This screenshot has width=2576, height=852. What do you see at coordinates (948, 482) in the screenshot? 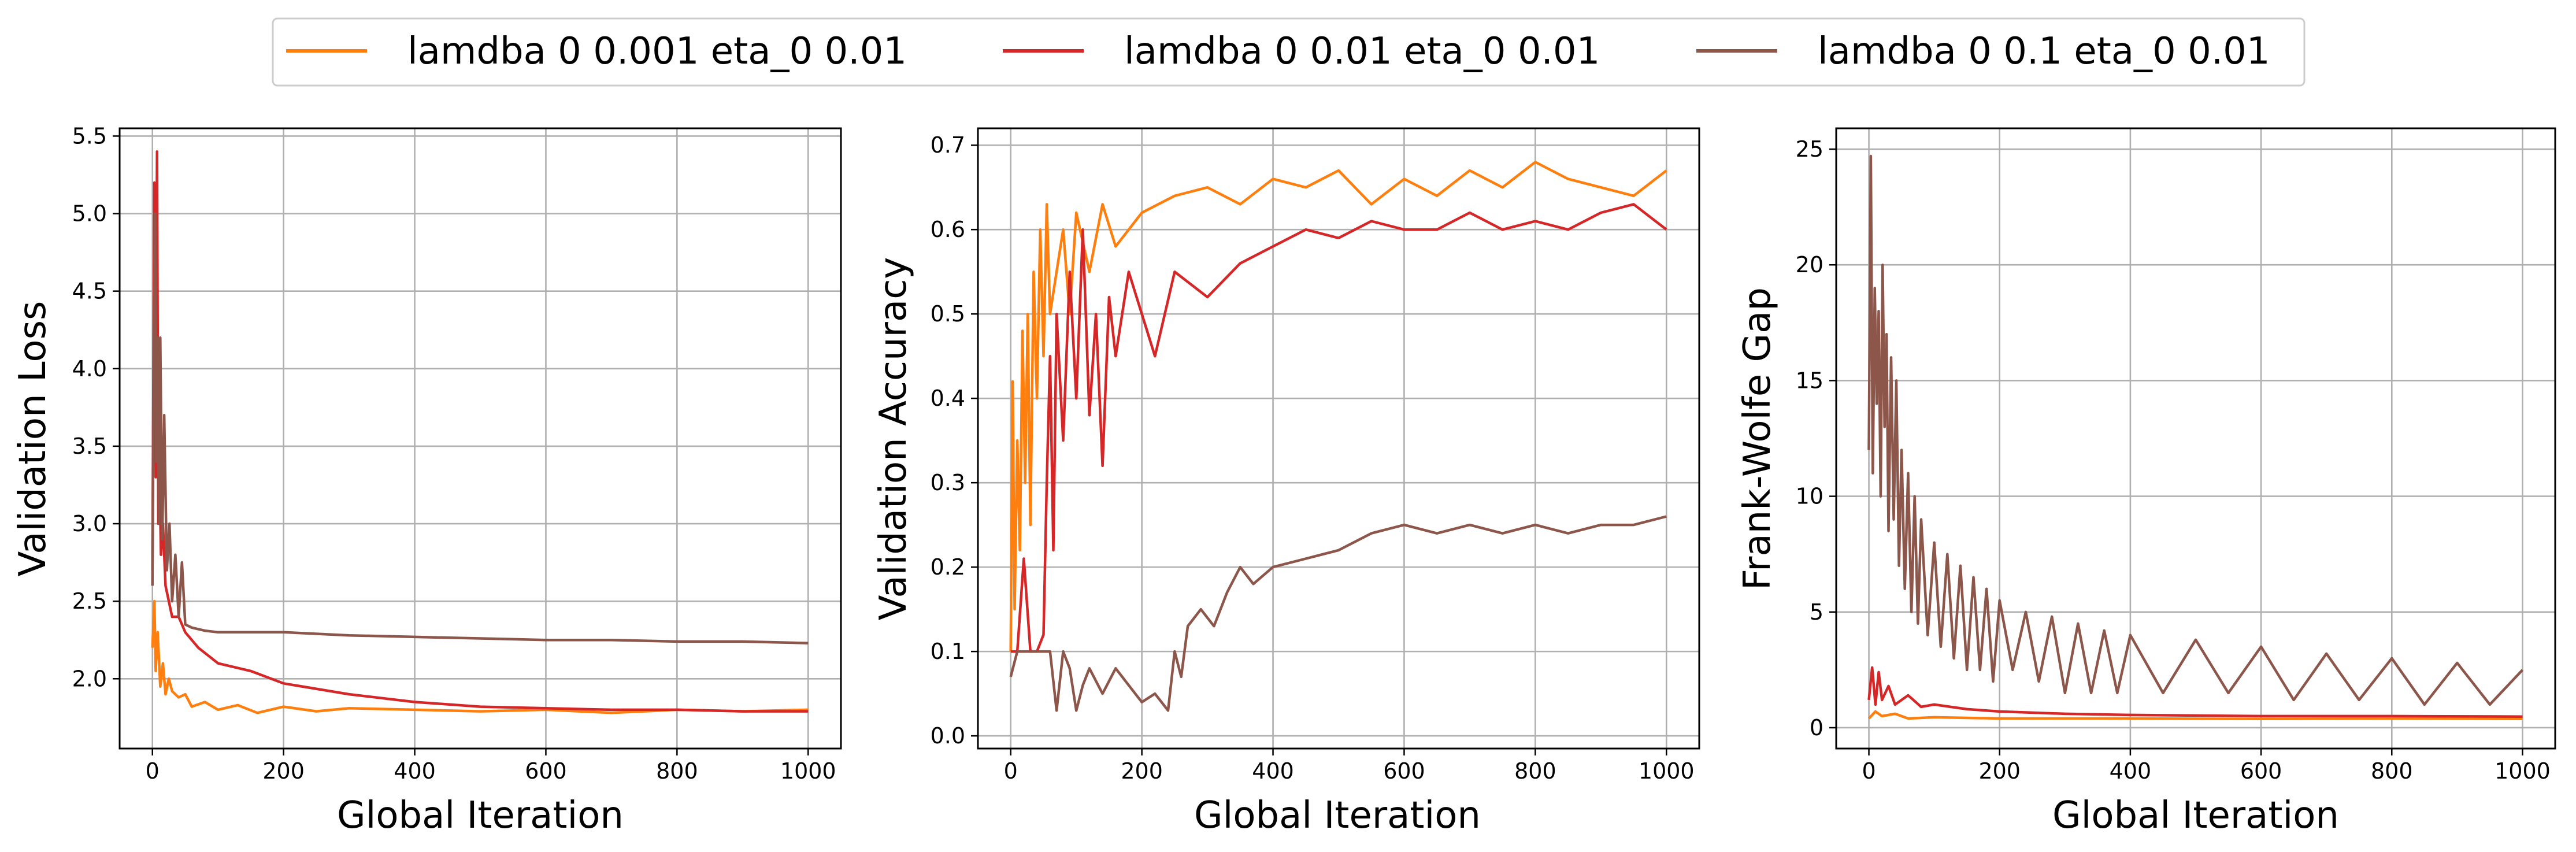
I see `y-tick-label: 0.3` at bounding box center [948, 482].